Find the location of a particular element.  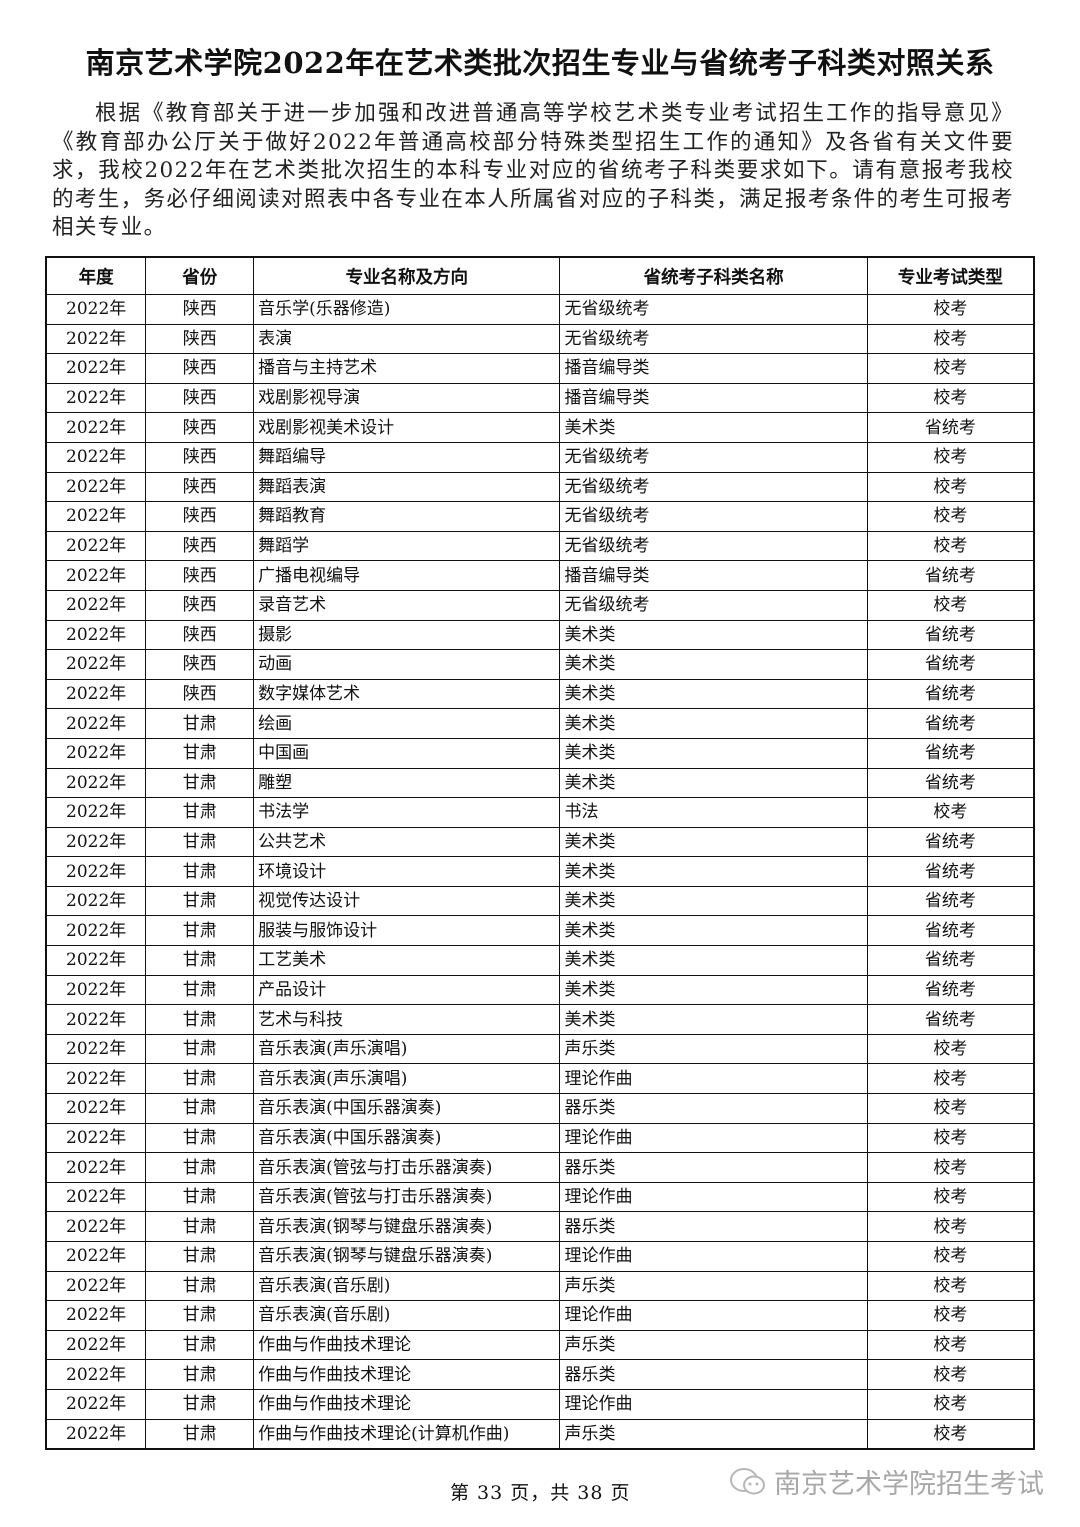

table-row: 2022年 甘肃 工艺美术 美术类 省统考 is located at coordinates (540, 960).